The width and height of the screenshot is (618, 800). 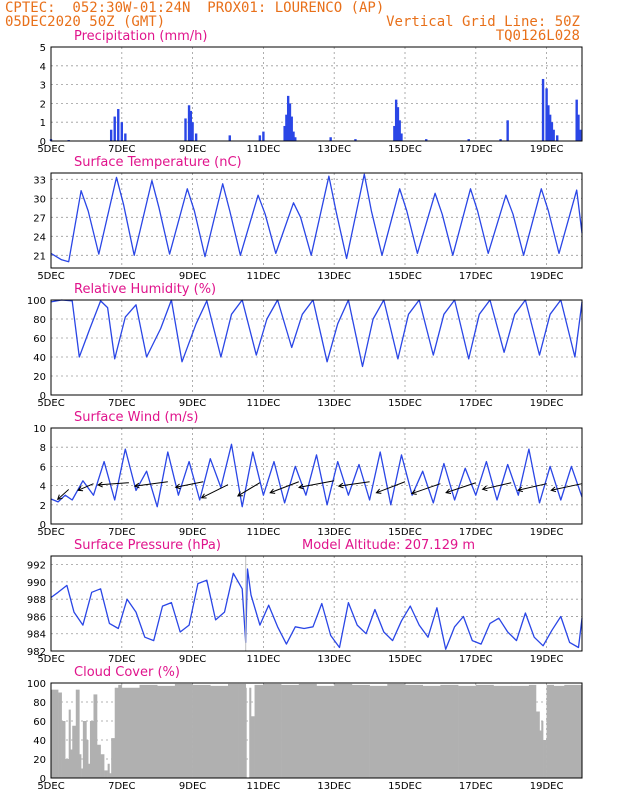 I want to click on panel-title: Relative Humidity (%), so click(x=145, y=289).